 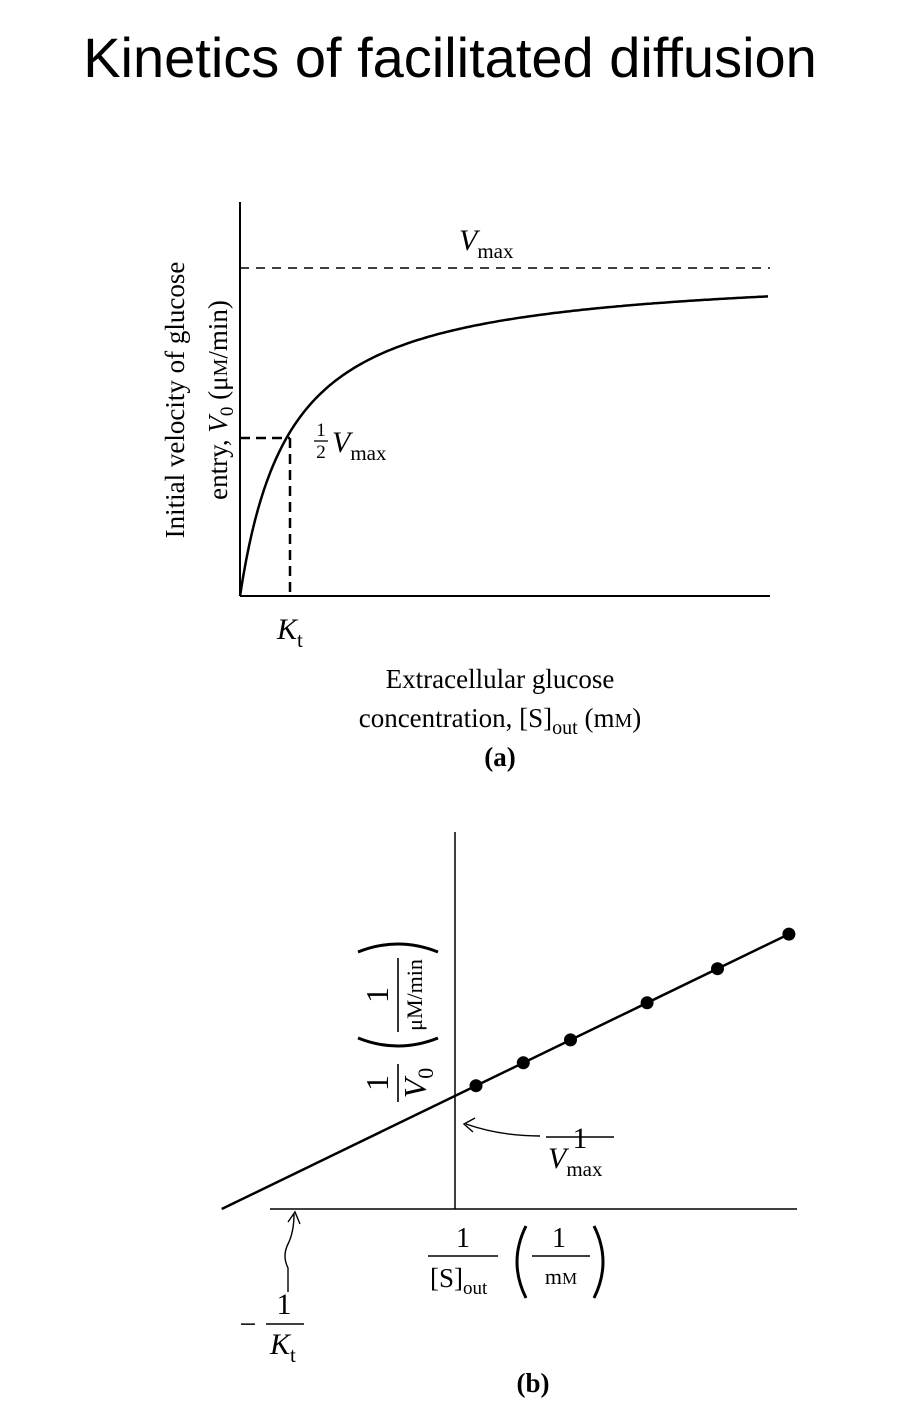 I want to click on svg-text: μM/min, so click(x=414, y=995).